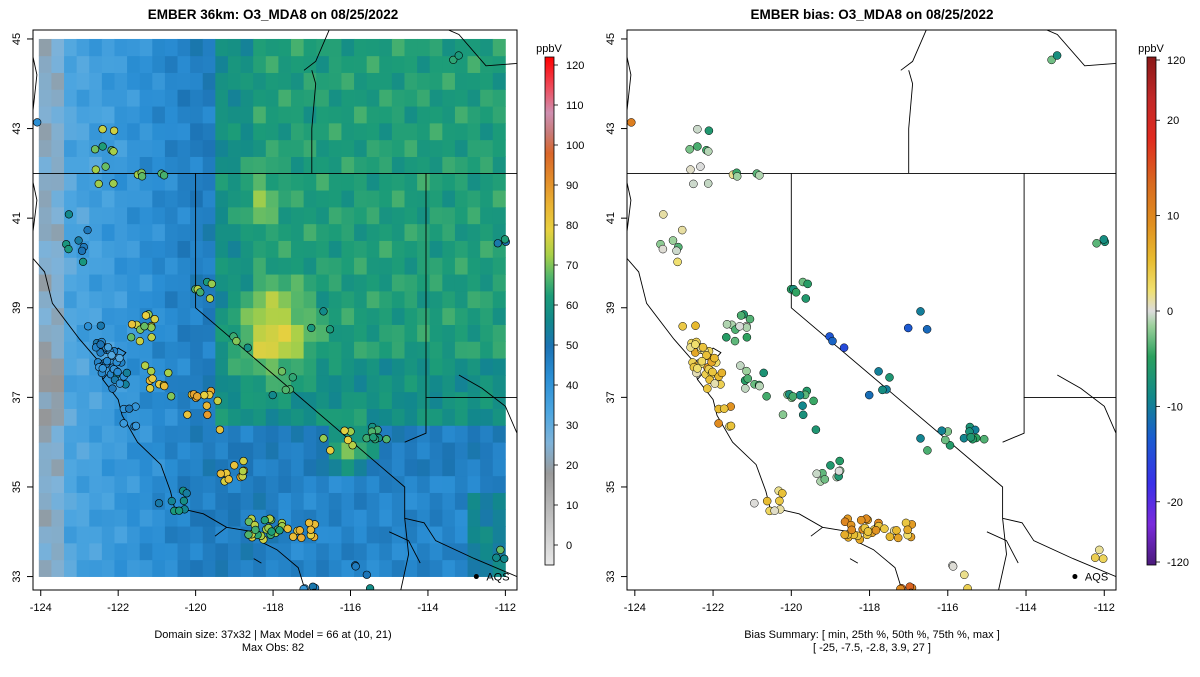 The image size is (1200, 677). Describe the element at coordinates (572, 186) in the screenshot. I see `colorbar-tick-label: 90` at that location.